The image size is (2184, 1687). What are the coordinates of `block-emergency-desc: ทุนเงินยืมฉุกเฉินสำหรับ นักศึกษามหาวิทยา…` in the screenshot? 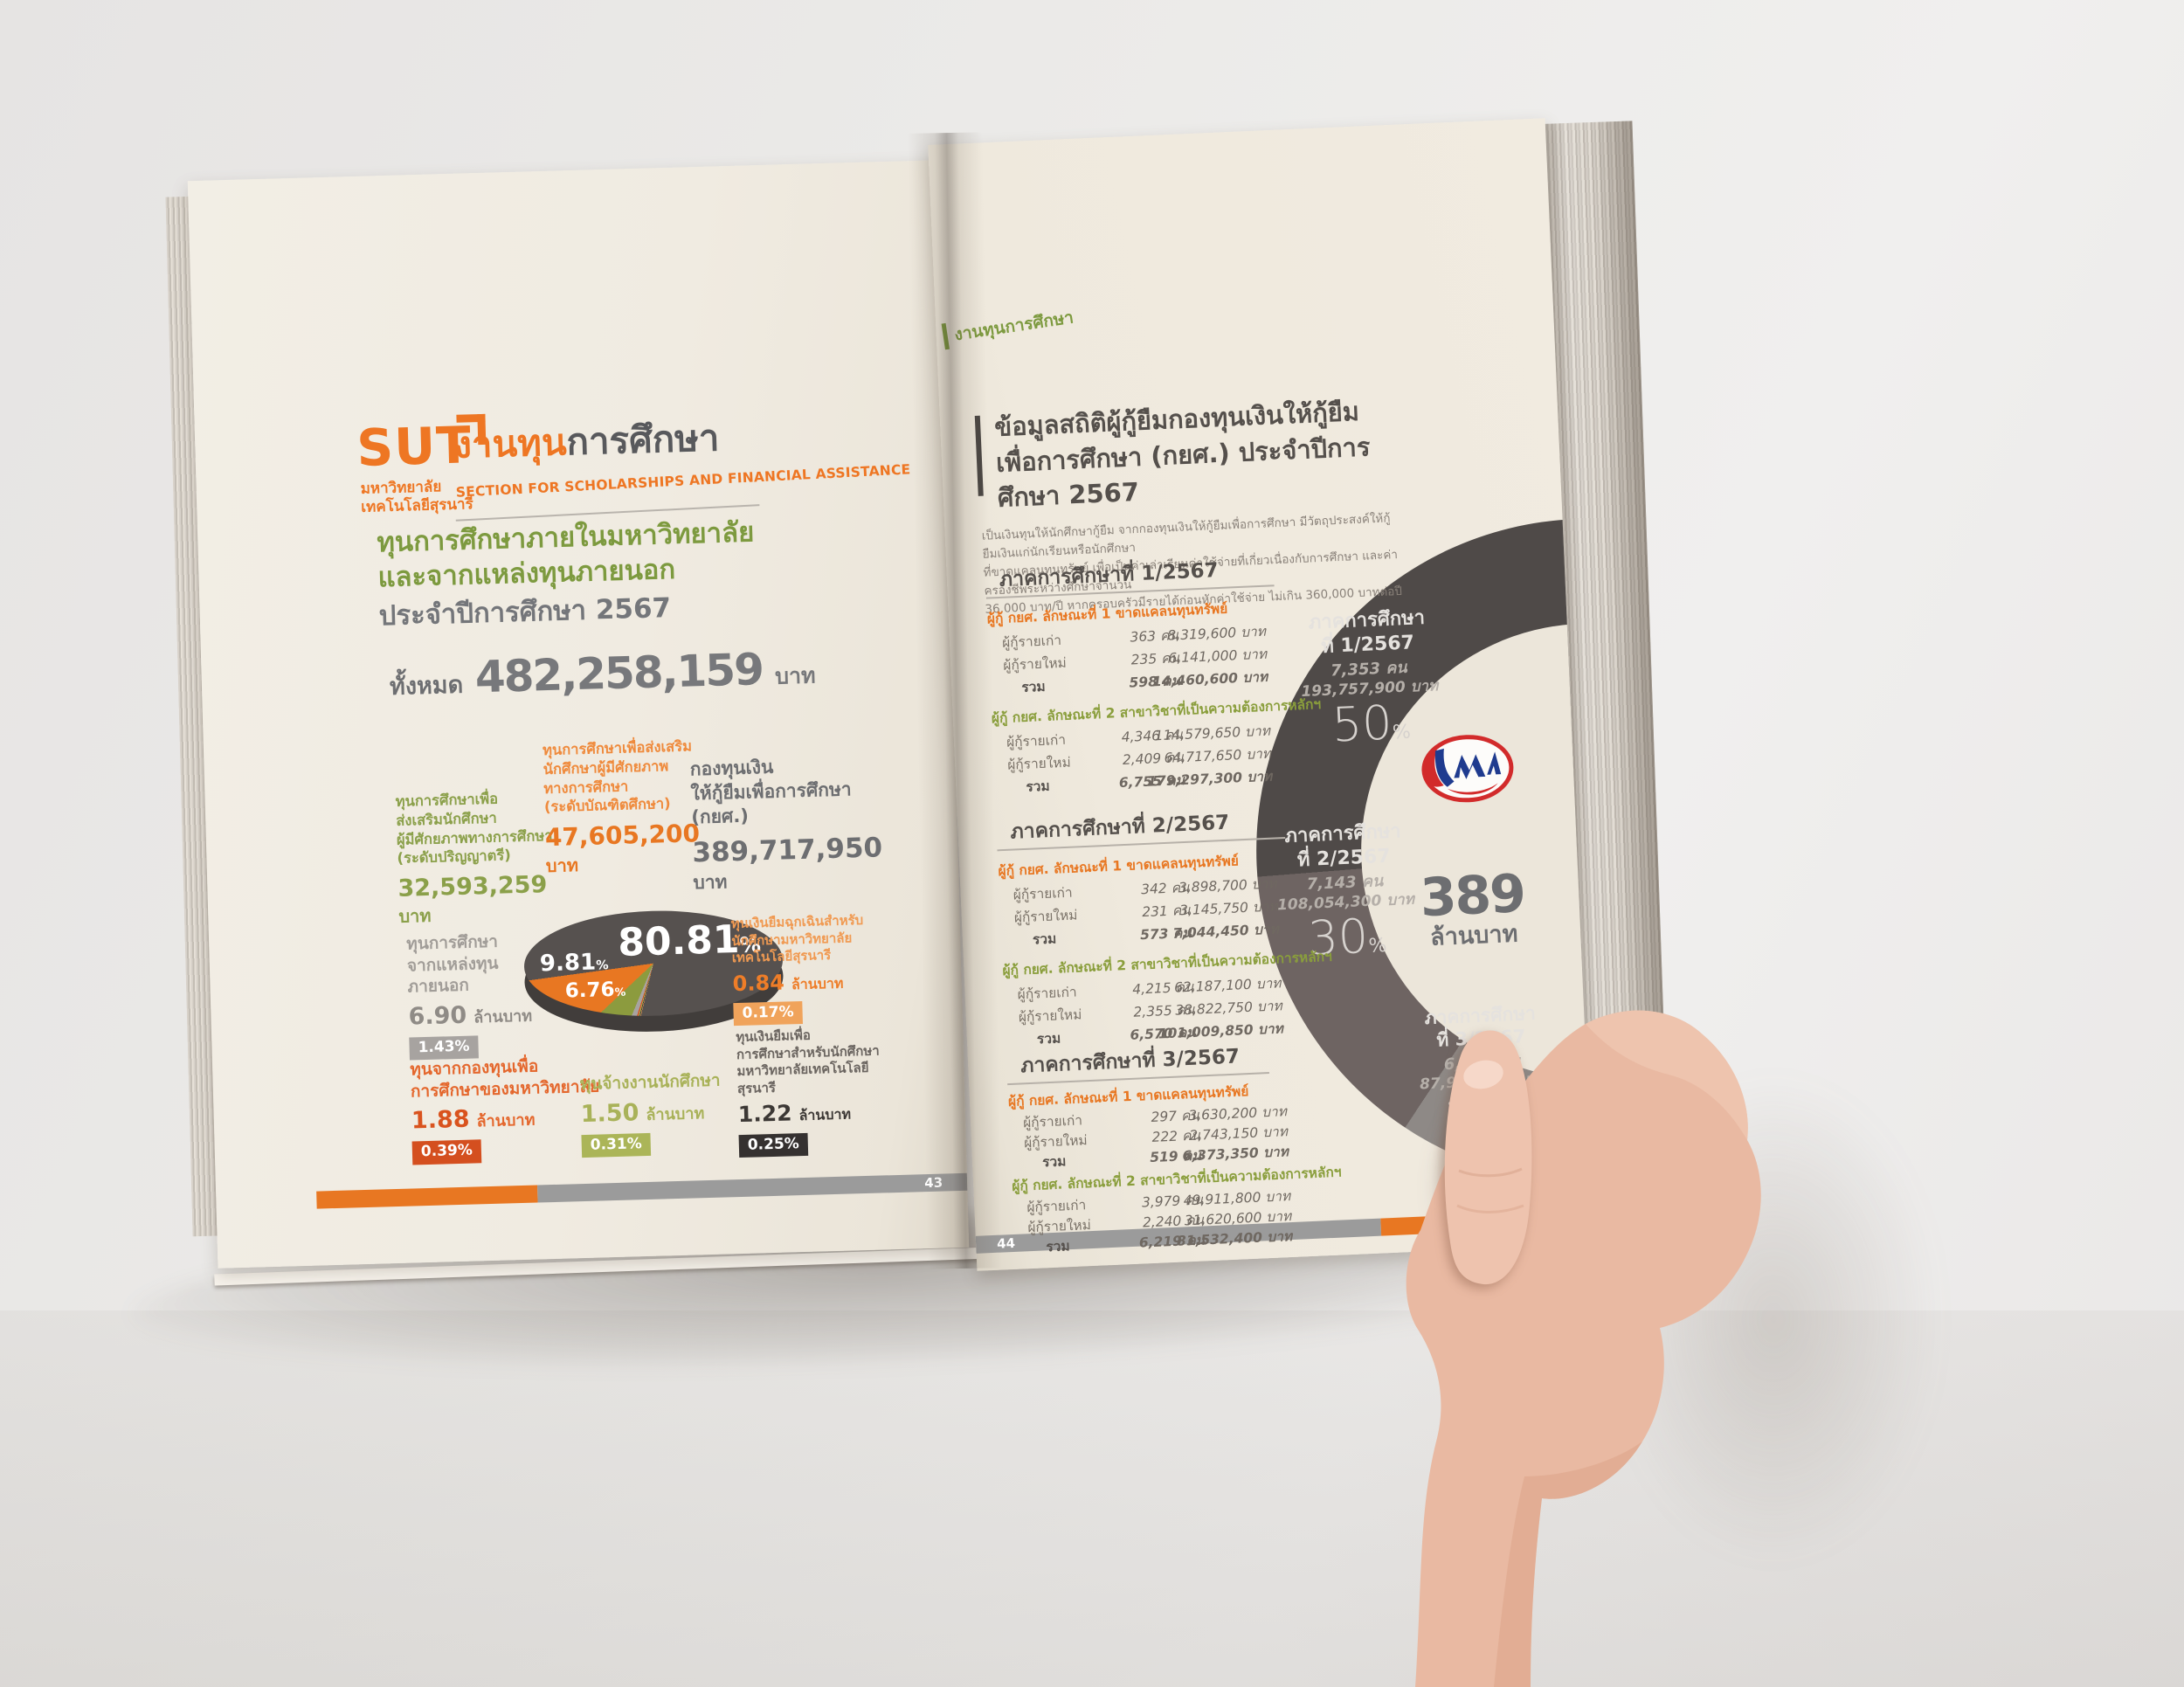 It's located at (797, 938).